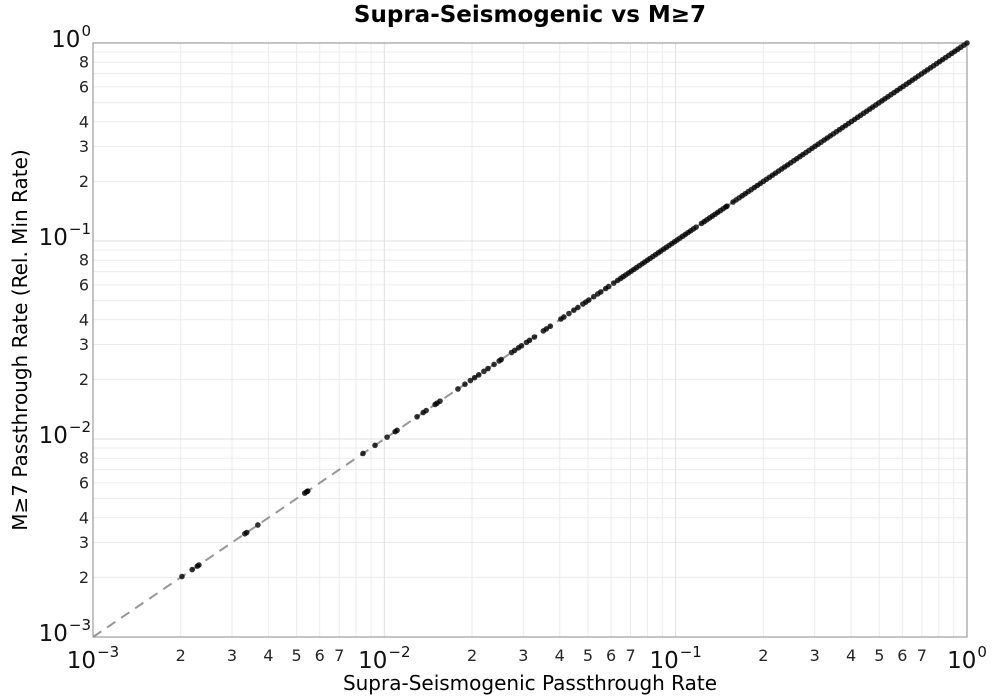  What do you see at coordinates (93, 658) in the screenshot?
I see `x-major-tick-label: 10⁻³` at bounding box center [93, 658].